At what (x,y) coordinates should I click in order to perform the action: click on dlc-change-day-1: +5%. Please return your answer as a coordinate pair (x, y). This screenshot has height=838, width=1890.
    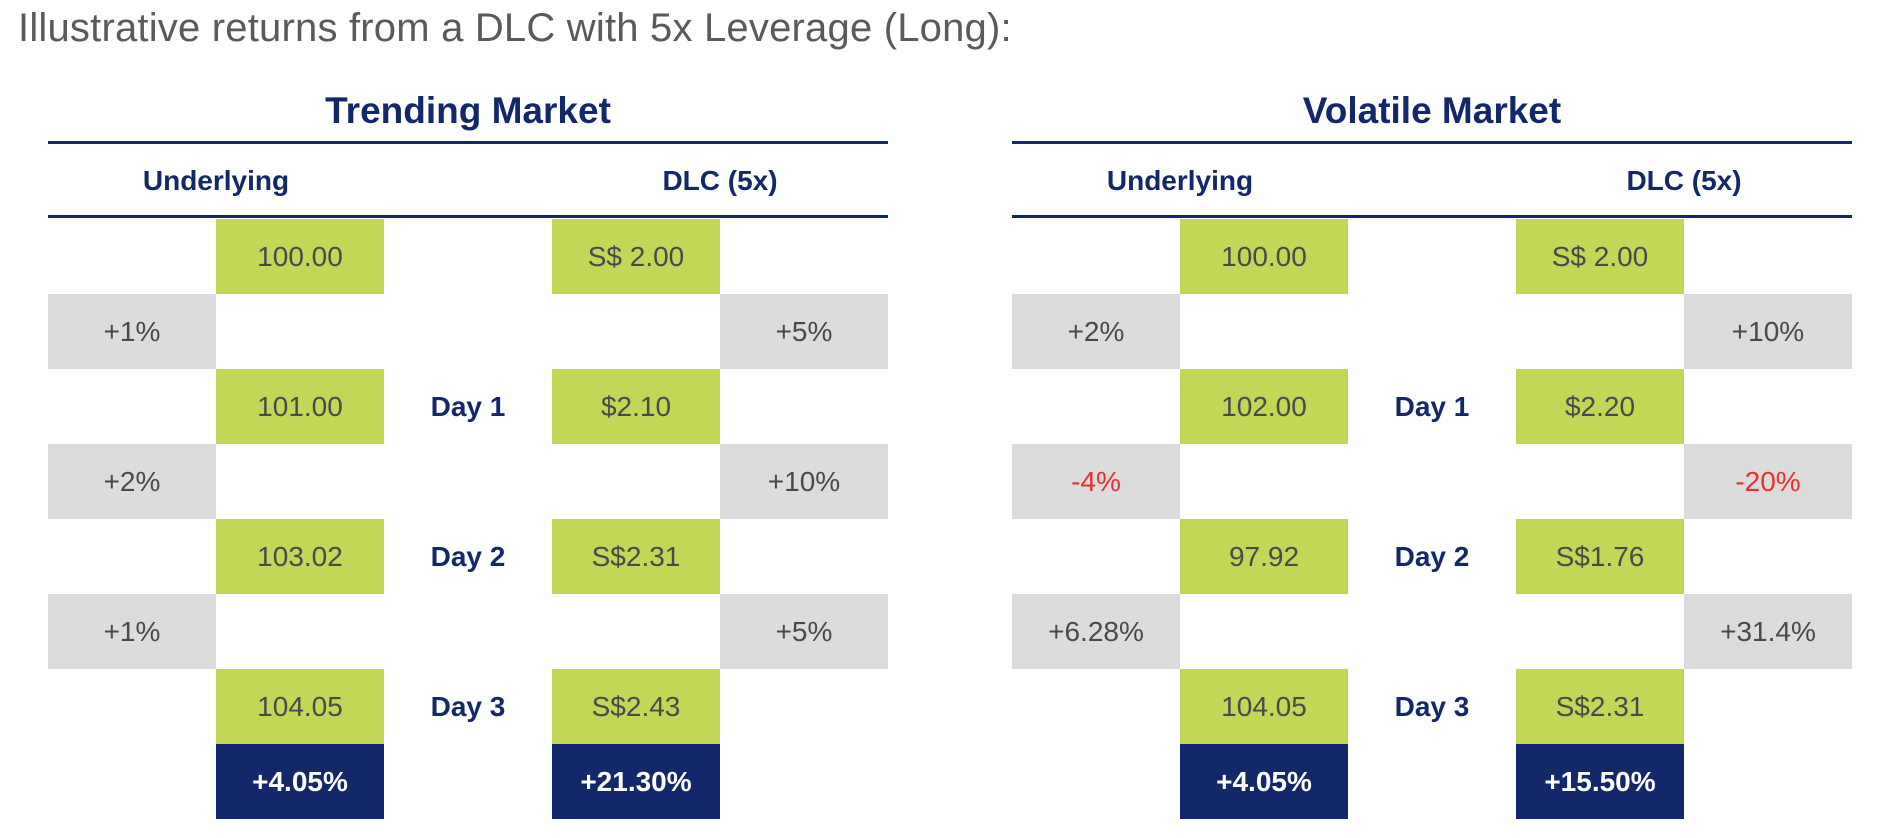
    Looking at the image, I should click on (804, 331).